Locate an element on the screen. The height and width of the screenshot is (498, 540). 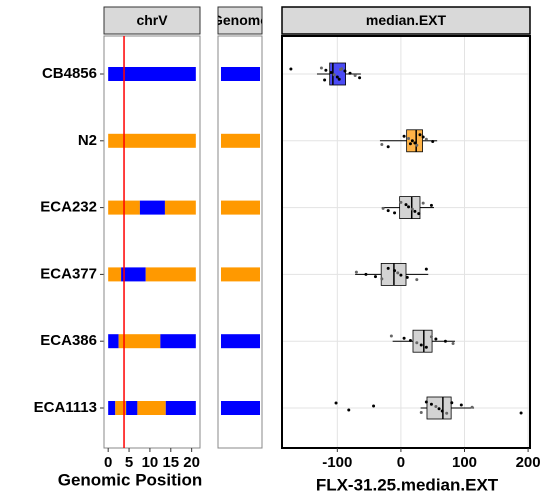
x-axis-title: FLX-31.25.median.EXT is located at coordinates (407, 484).